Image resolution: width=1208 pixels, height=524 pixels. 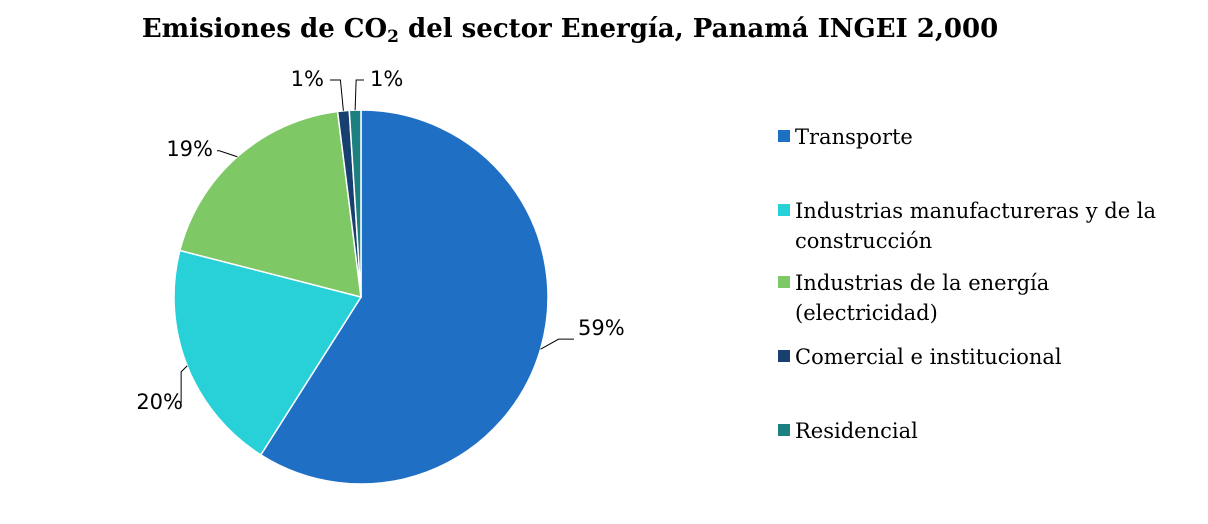 I want to click on legend-label: Industrias de la energía (electricidad), so click(x=922, y=298).